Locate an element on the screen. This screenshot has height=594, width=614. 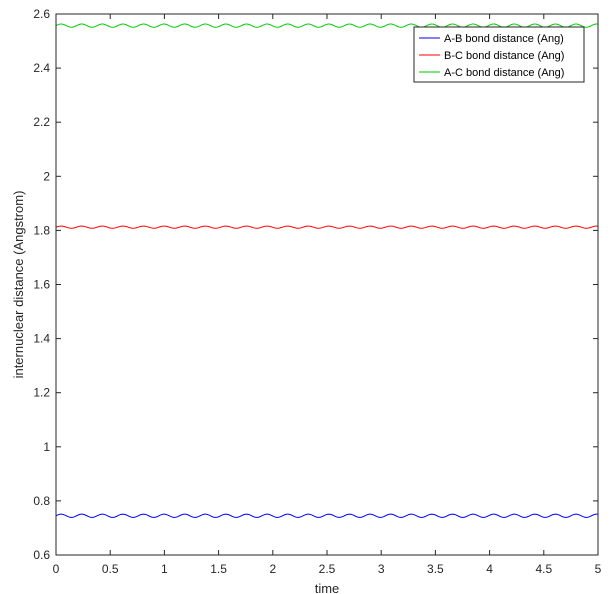
x-tick-label: 1 is located at coordinates (164, 569).